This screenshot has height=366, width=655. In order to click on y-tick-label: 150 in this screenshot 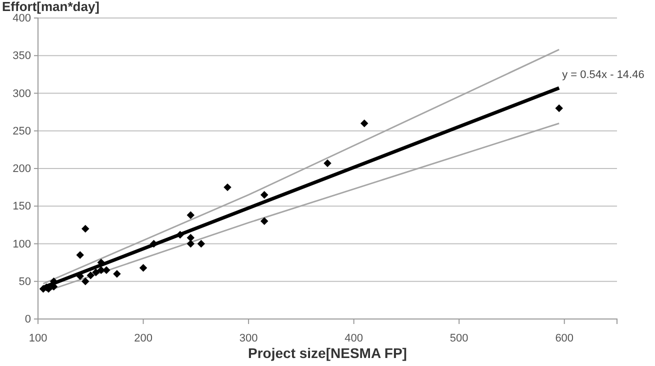, I will do `click(21, 206)`.